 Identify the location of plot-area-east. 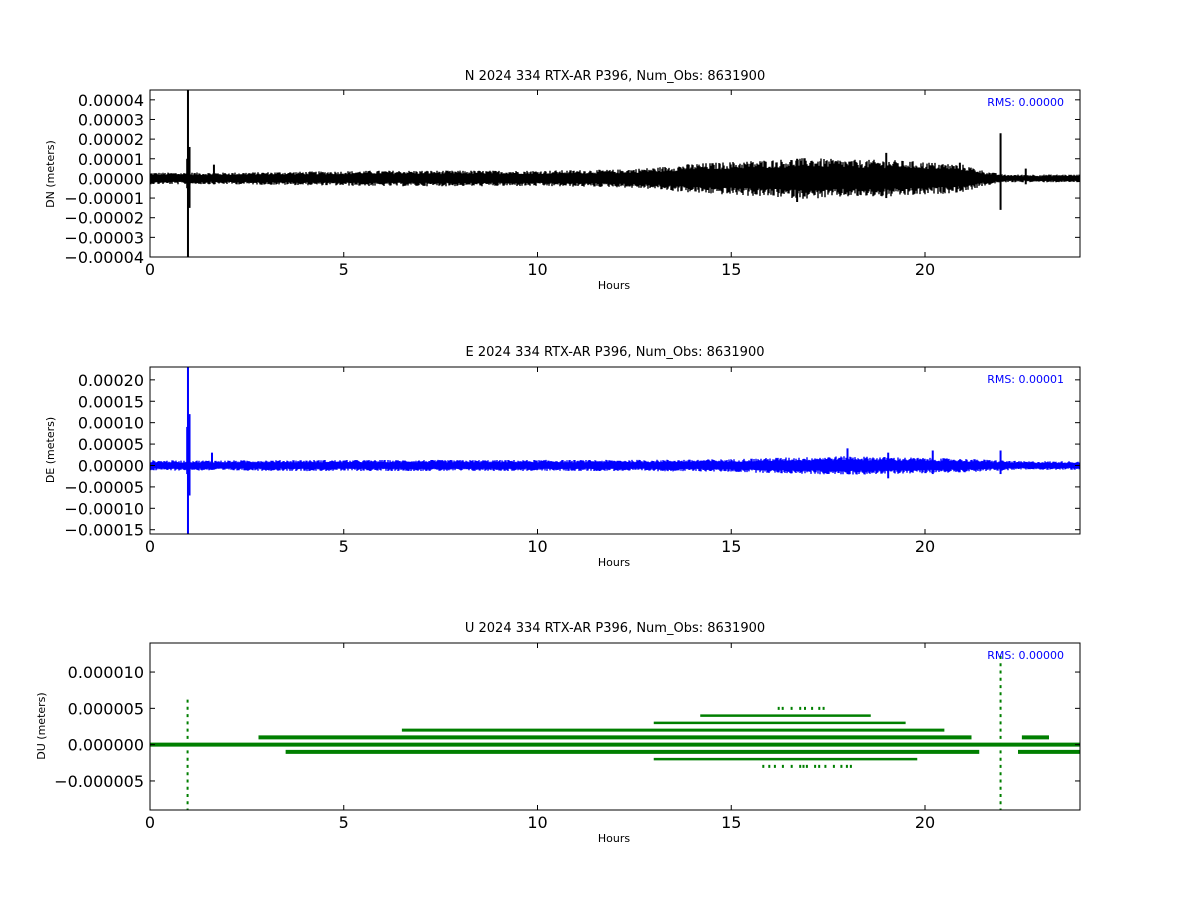
(615, 450).